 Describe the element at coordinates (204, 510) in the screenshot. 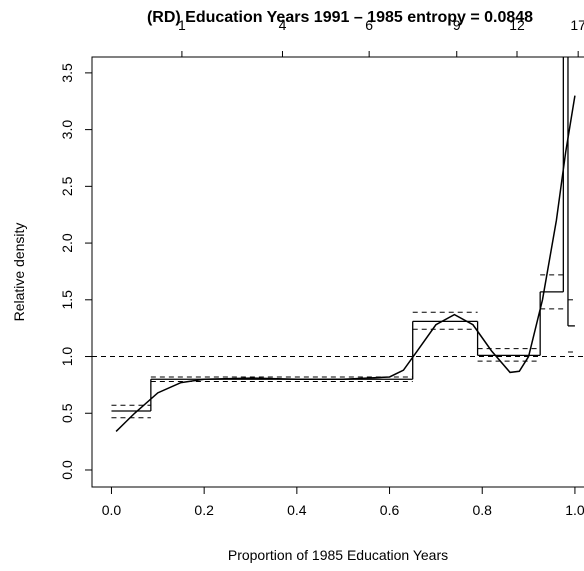

I see `x-tick-label: 0.2` at that location.